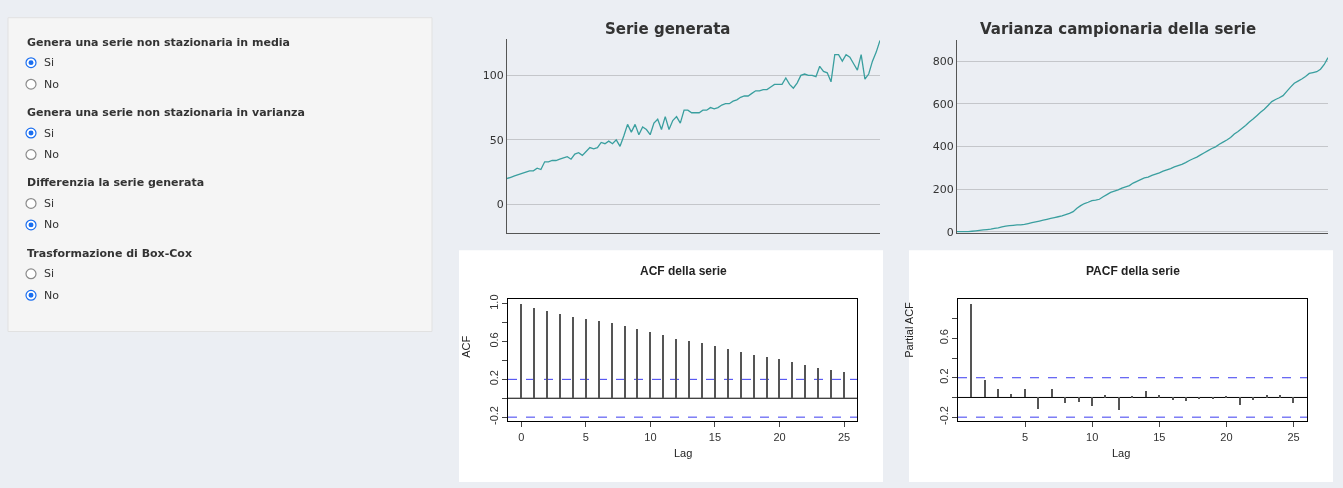 This screenshot has height=488, width=1343. Describe the element at coordinates (943, 61) in the screenshot. I see `y-tick-label: 800` at that location.